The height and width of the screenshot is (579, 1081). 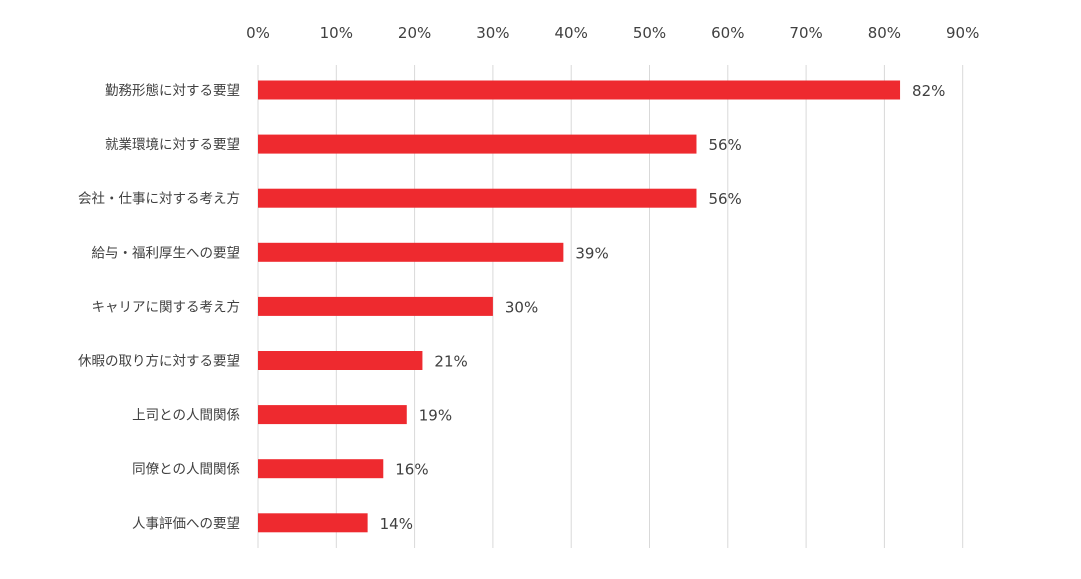 What do you see at coordinates (928, 91) in the screenshot?
I see `data-label: 82%` at bounding box center [928, 91].